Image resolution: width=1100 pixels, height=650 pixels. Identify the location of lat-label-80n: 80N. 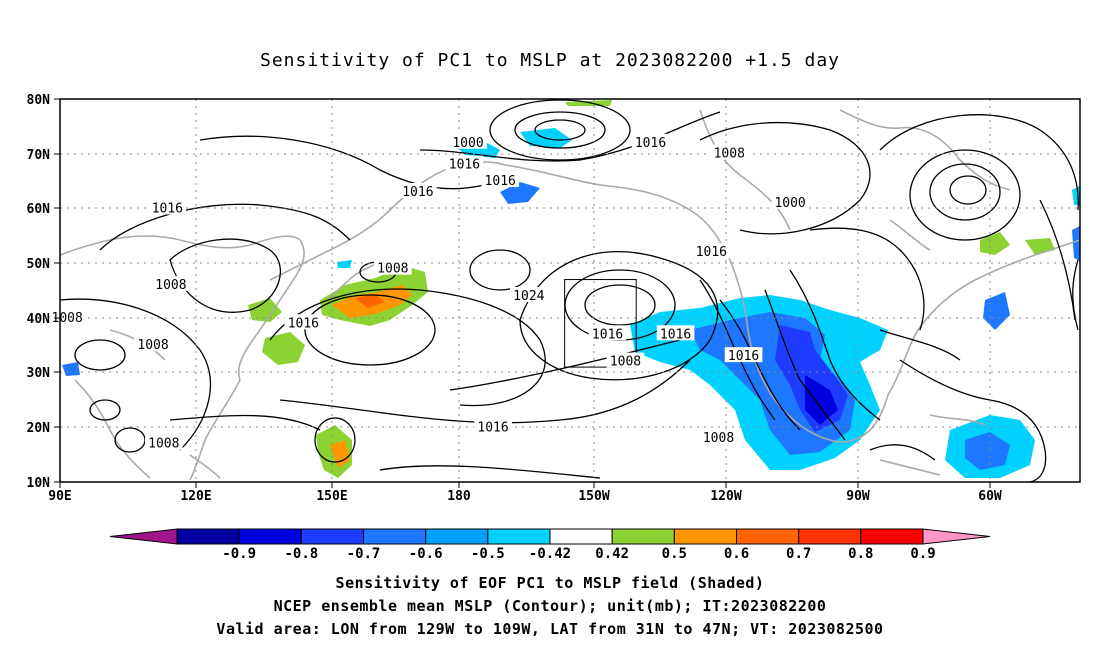
(39, 100).